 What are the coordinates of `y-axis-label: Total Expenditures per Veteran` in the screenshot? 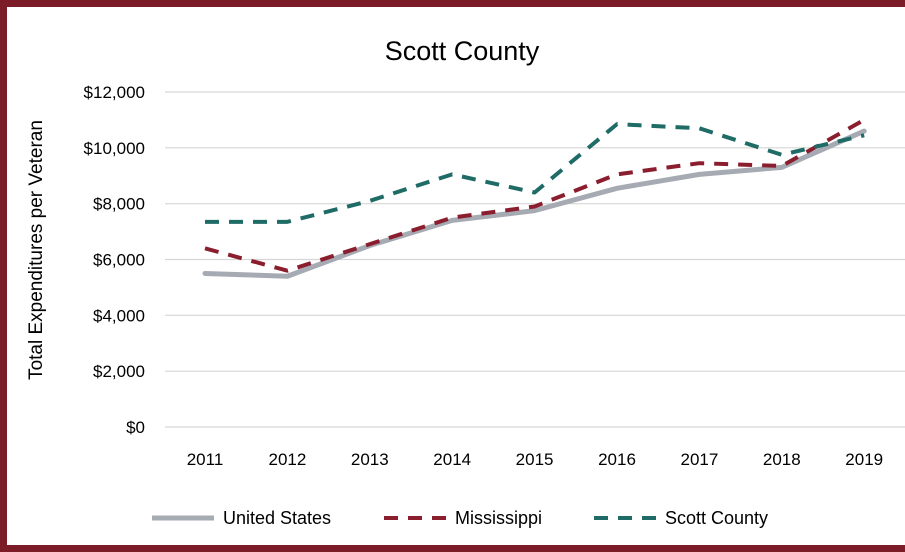 It's located at (36, 250).